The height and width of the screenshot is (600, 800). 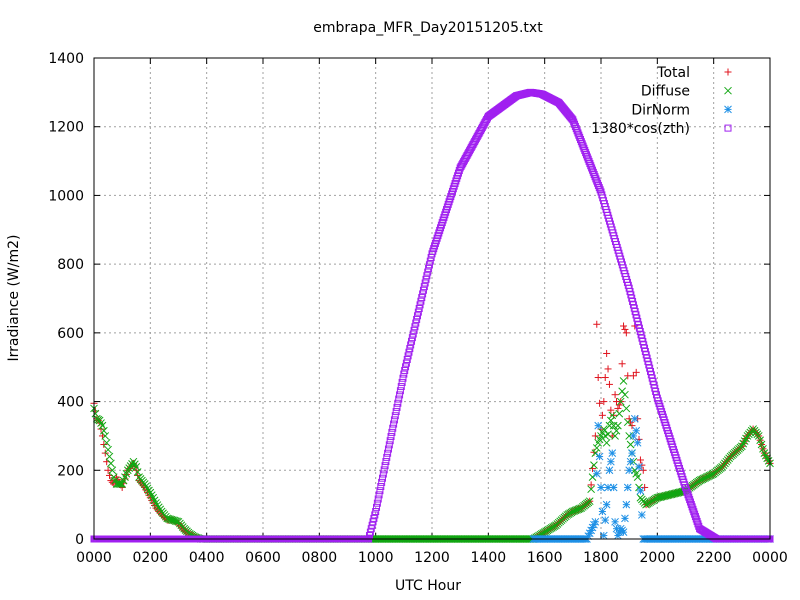 What do you see at coordinates (714, 558) in the screenshot?
I see `x-tick-label: 2200` at bounding box center [714, 558].